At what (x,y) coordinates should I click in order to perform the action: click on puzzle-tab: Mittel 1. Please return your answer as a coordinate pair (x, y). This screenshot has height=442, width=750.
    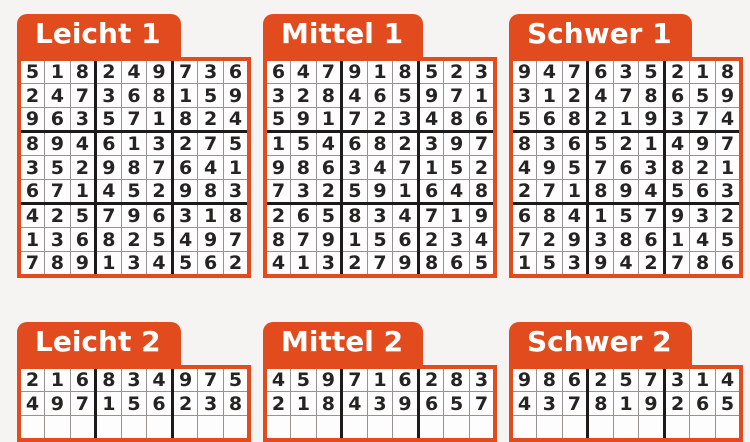
    Looking at the image, I should click on (343, 35).